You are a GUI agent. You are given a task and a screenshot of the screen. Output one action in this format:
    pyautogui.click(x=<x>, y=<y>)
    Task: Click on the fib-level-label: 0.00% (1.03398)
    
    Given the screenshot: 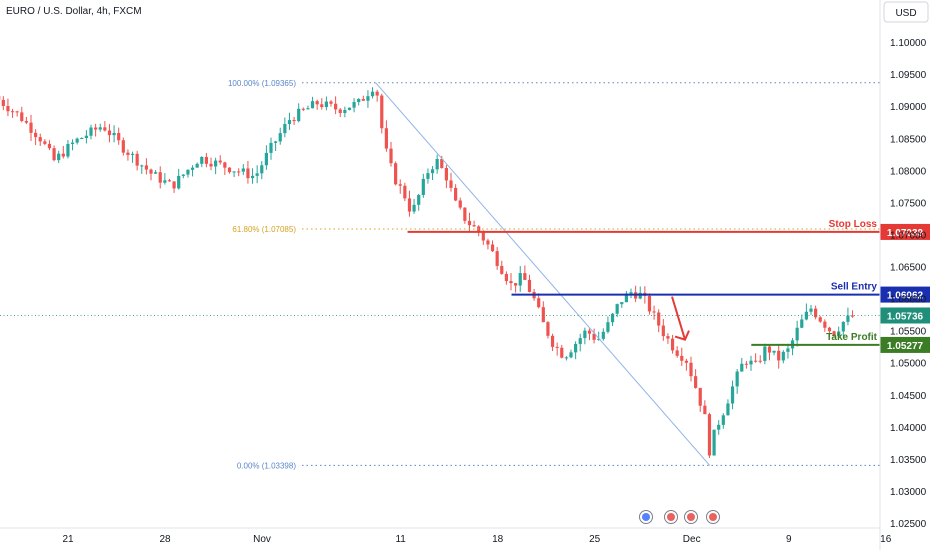 What is the action you would take?
    pyautogui.click(x=266, y=465)
    